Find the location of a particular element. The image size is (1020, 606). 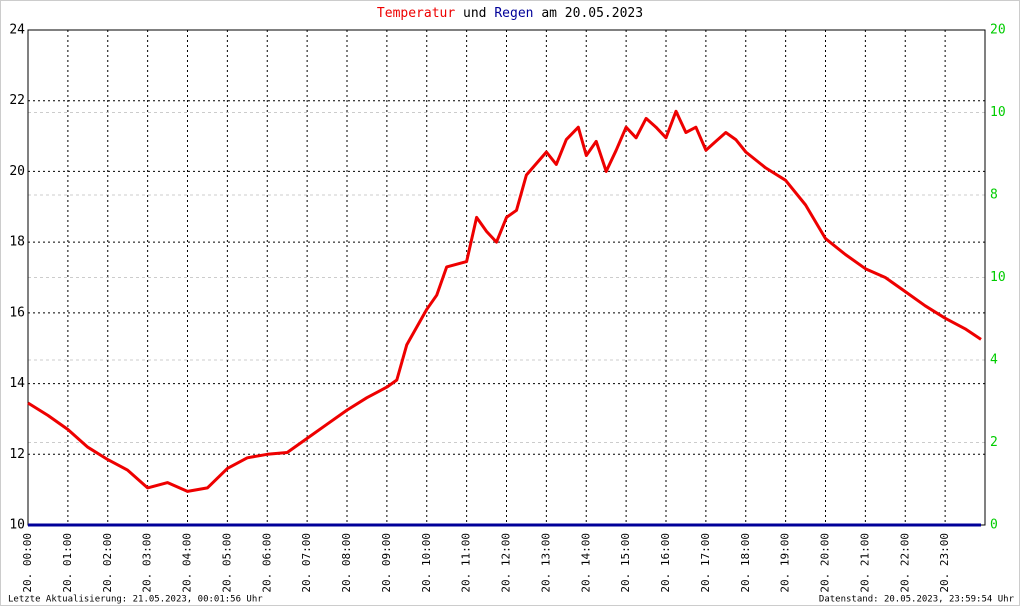

y-tick-label: 24 is located at coordinates (17, 30).